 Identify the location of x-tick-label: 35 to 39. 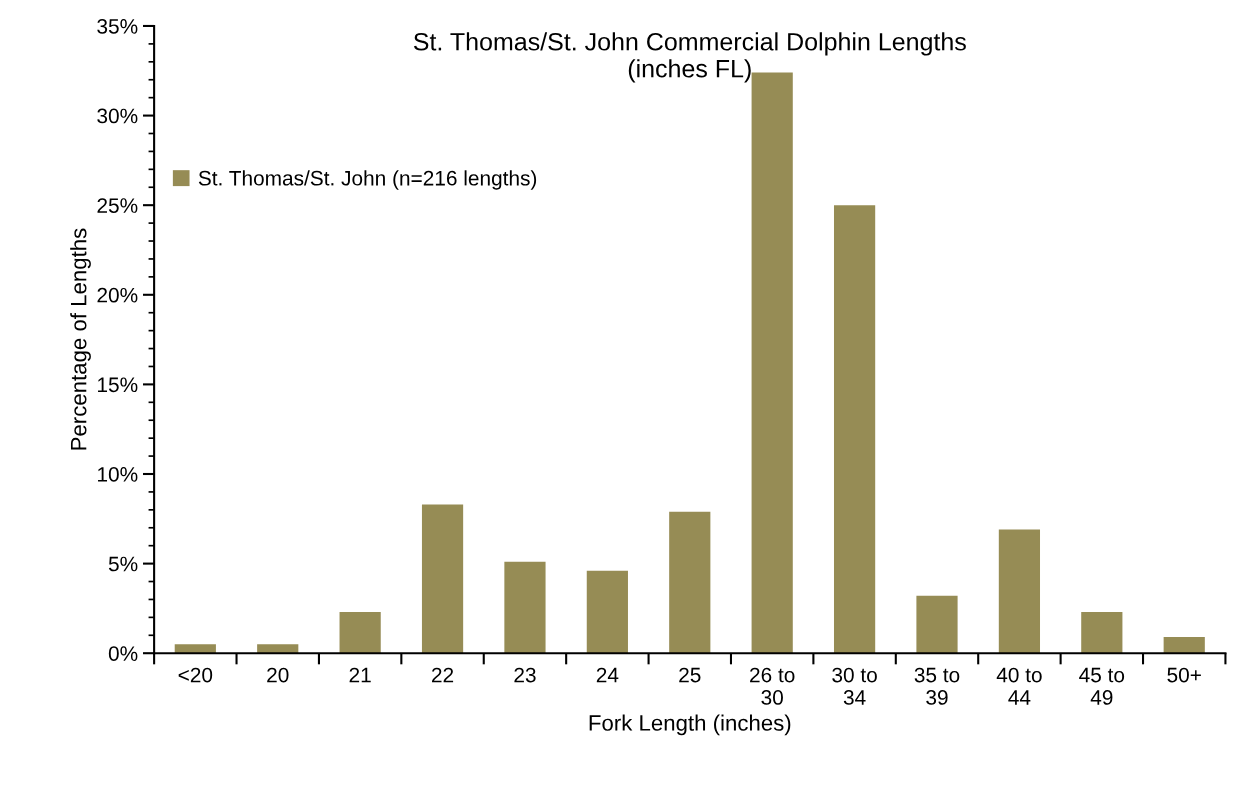
(937, 686).